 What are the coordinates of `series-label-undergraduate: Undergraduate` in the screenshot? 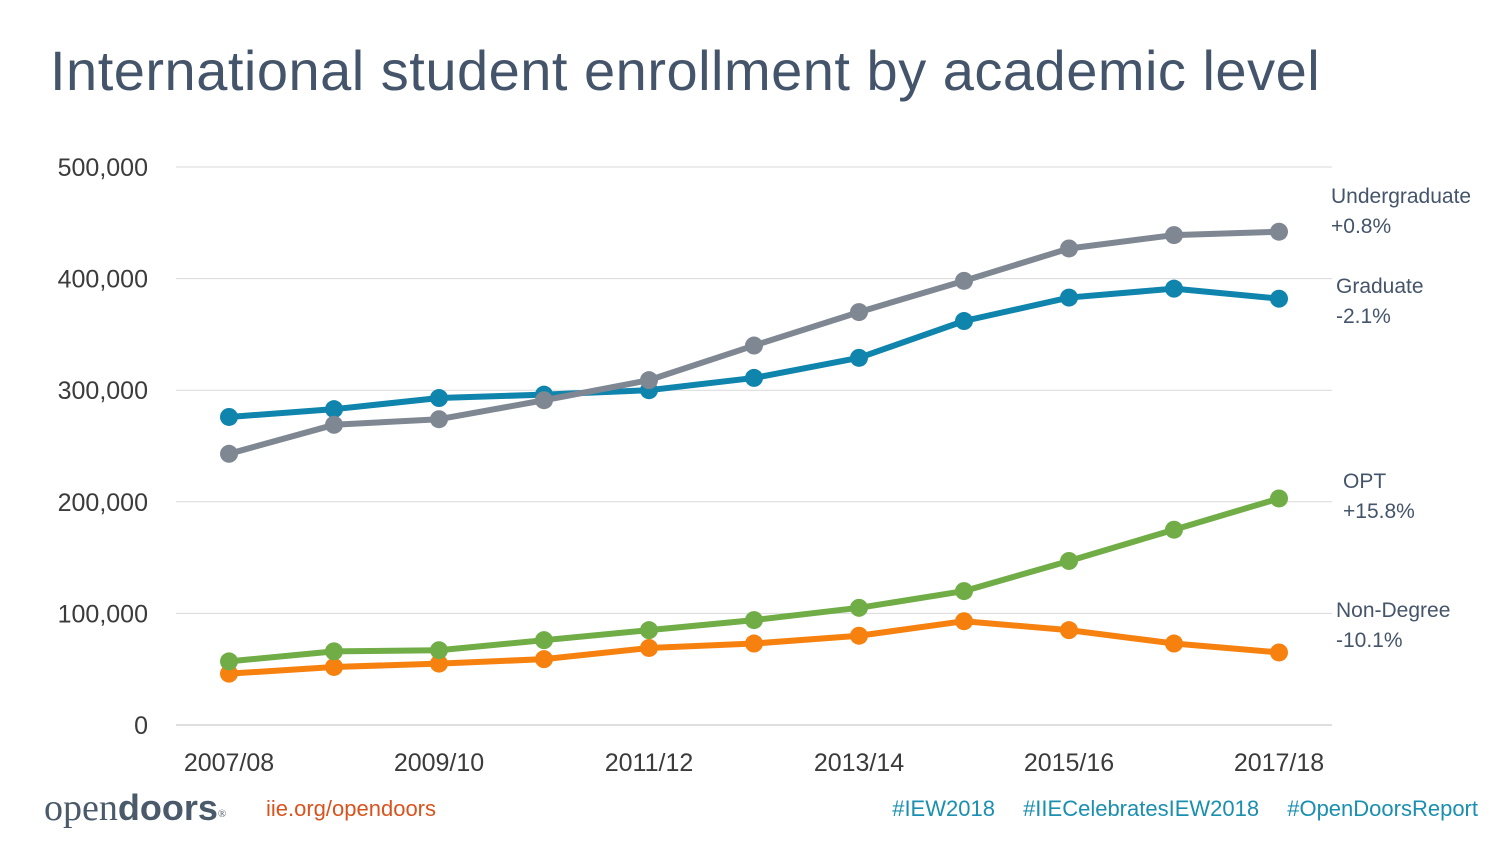 It's located at (1401, 196).